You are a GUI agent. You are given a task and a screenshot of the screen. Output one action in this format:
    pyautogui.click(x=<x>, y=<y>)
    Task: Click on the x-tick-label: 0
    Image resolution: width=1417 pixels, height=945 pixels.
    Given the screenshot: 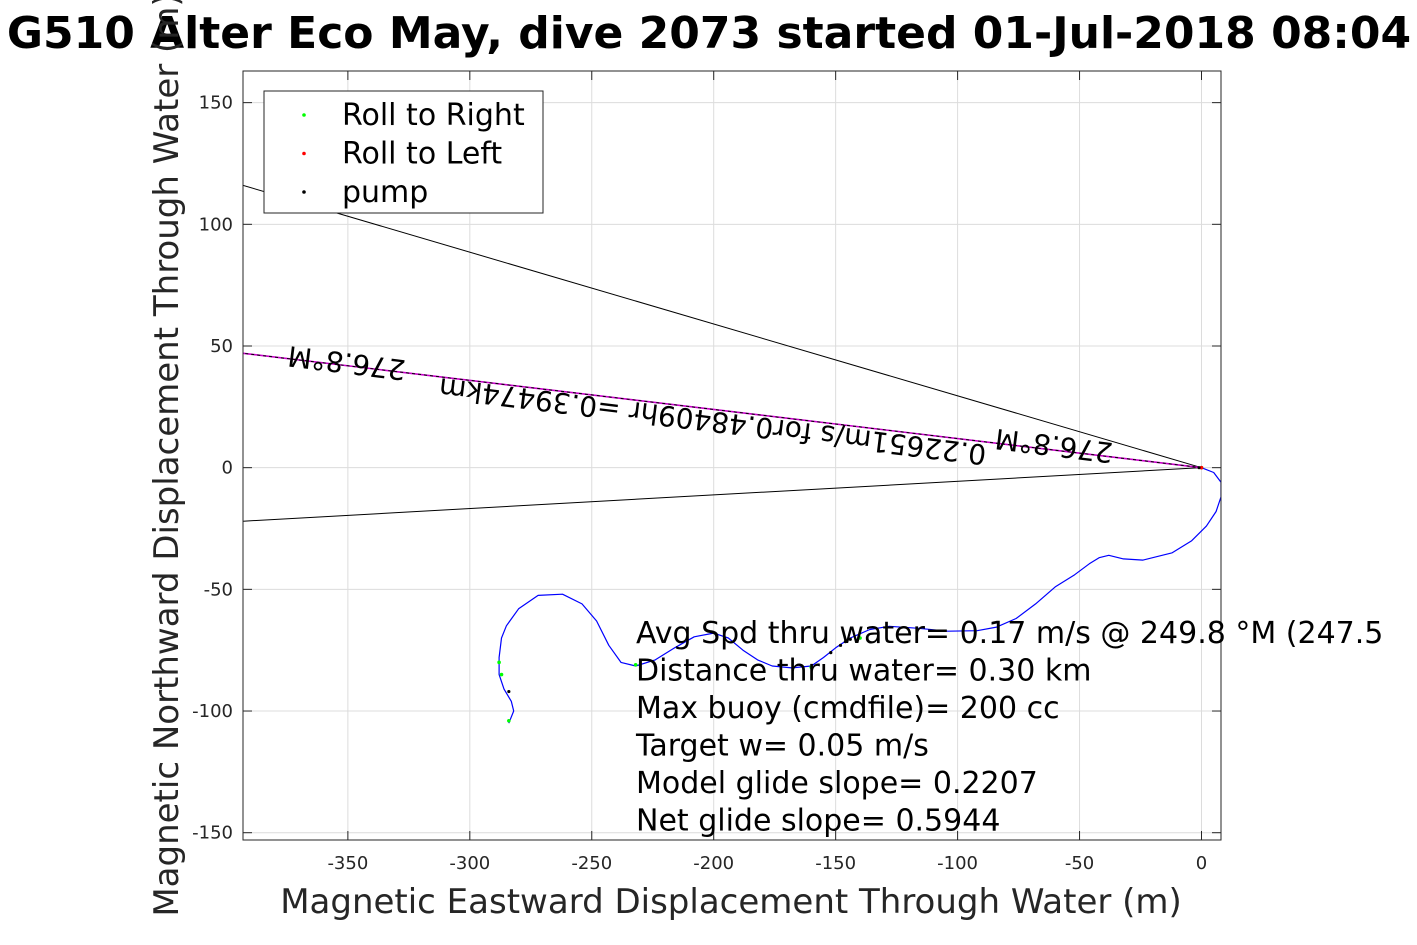 What is the action you would take?
    pyautogui.click(x=1201, y=863)
    